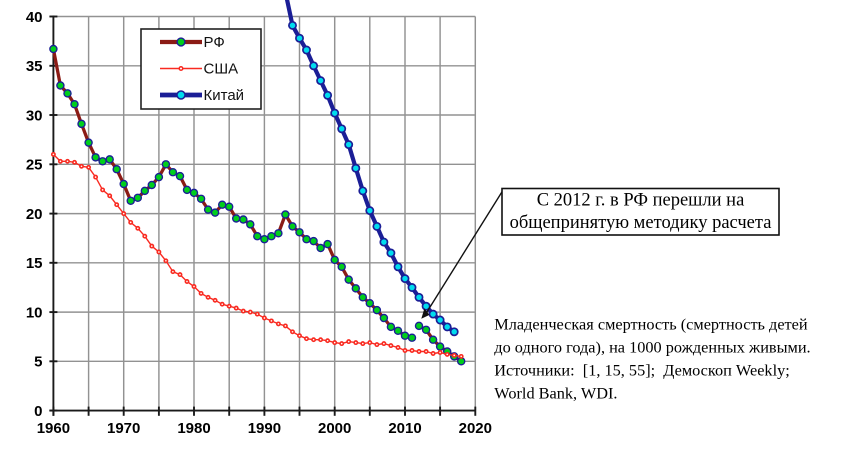  Describe the element at coordinates (53, 428) in the screenshot. I see `svg-text: 1960` at that location.